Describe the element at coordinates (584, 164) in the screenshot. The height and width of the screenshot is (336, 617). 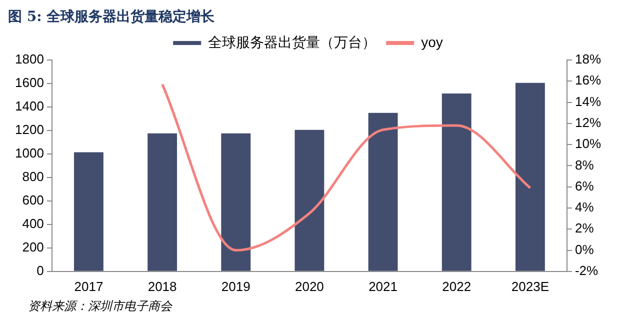
I see `y2-tick-label: 8%` at that location.